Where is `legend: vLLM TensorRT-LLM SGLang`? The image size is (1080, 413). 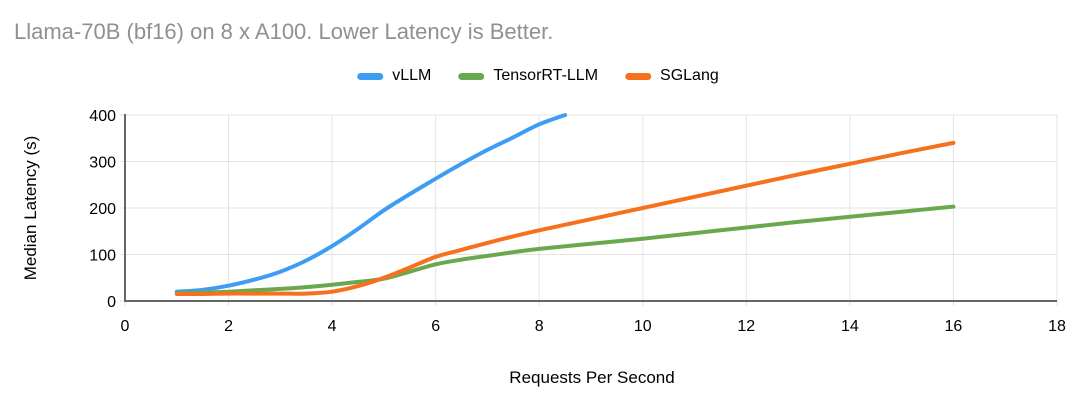 legend: vLLM TensorRT-LLM SGLang is located at coordinates (538, 76).